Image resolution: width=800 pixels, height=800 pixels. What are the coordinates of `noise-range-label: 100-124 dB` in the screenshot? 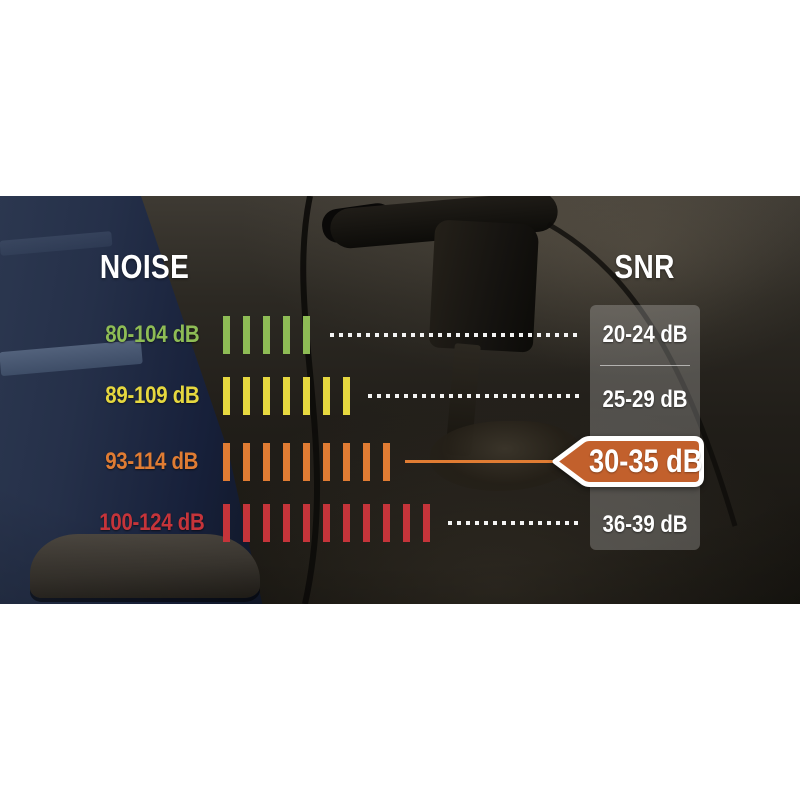 It's located at (152, 523).